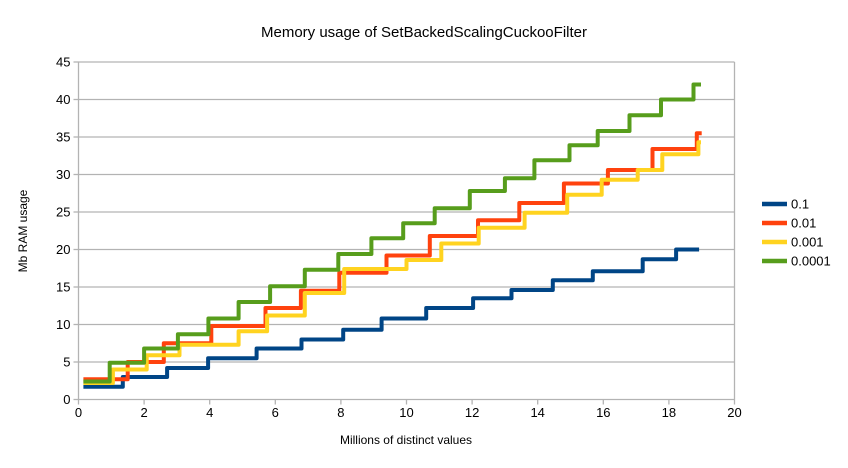 The image size is (848, 468). Describe the element at coordinates (143, 412) in the screenshot. I see `x-tick-label-2: 2` at that location.